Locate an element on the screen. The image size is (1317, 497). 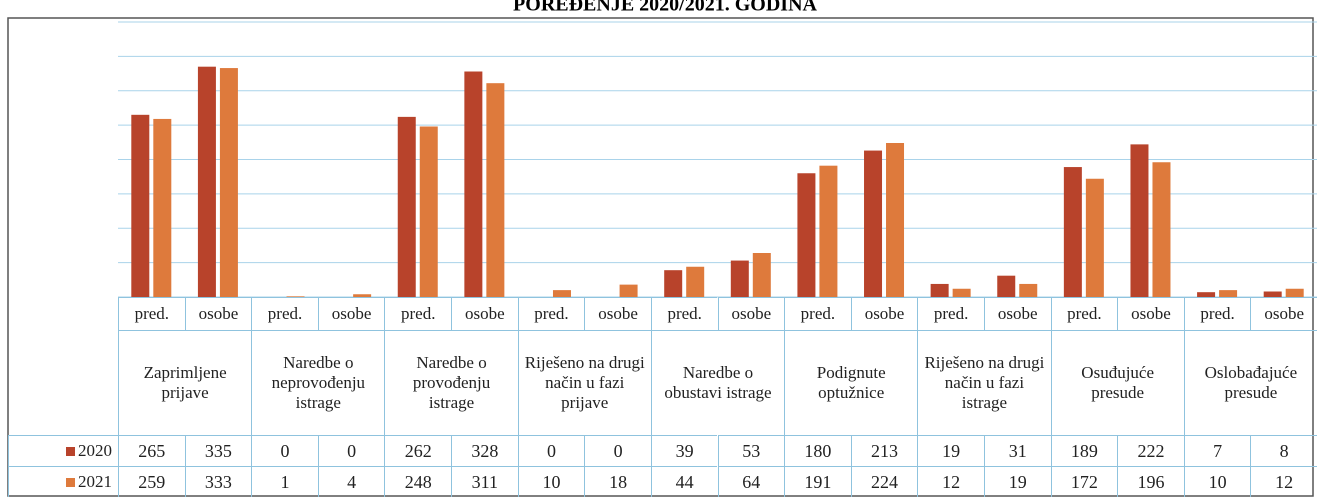
data-value: 189 is located at coordinates (1084, 450).